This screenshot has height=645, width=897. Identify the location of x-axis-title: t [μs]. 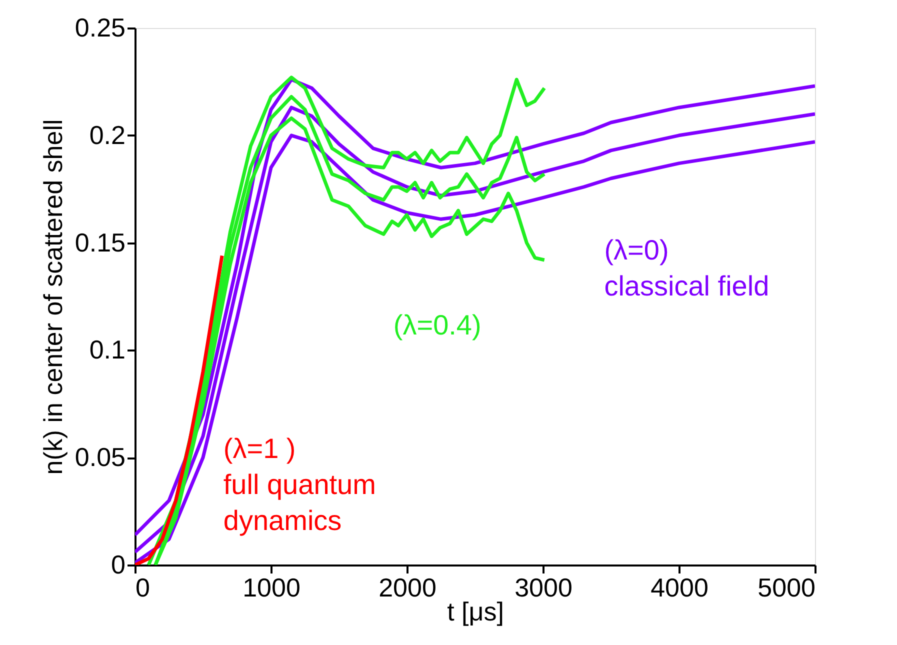
(475, 611).